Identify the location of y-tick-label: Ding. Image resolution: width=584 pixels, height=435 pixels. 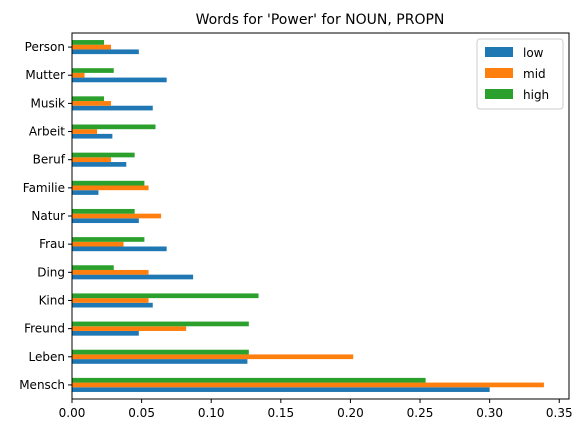
(51, 272).